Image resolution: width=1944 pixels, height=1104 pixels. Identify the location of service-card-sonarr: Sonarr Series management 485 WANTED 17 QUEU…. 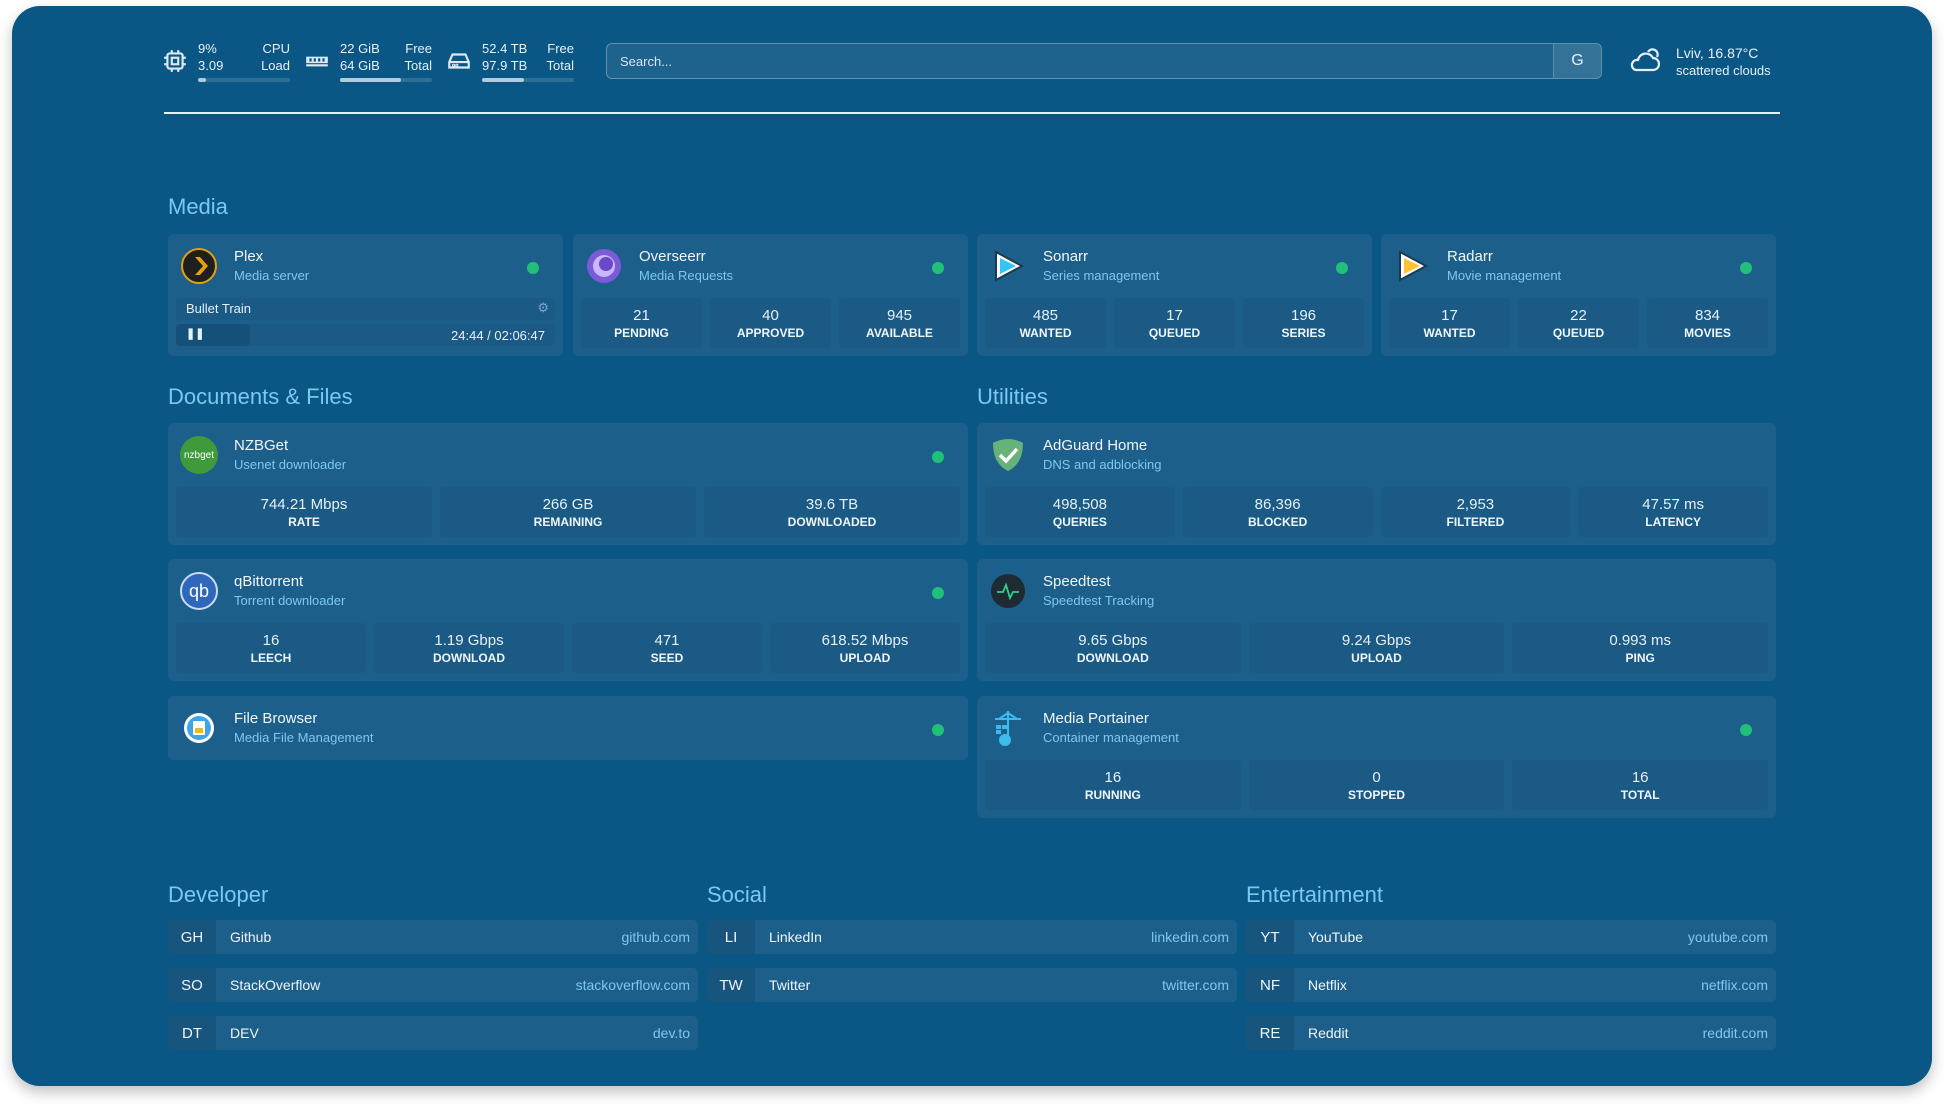
(1174, 295).